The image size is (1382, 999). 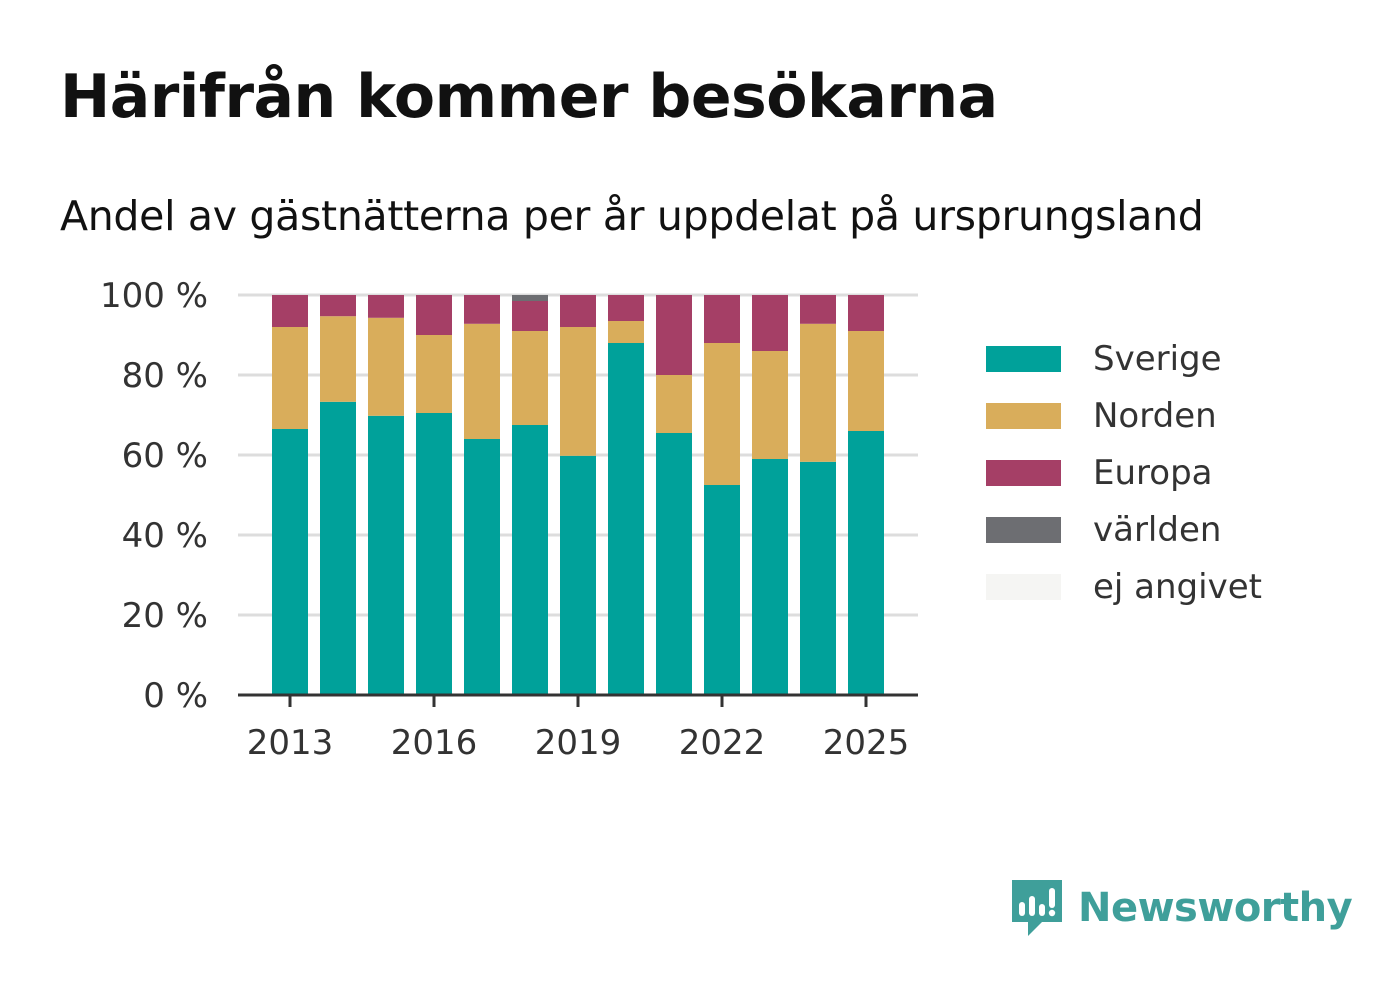 I want to click on legend-label: ej angivet, so click(x=1177, y=586).